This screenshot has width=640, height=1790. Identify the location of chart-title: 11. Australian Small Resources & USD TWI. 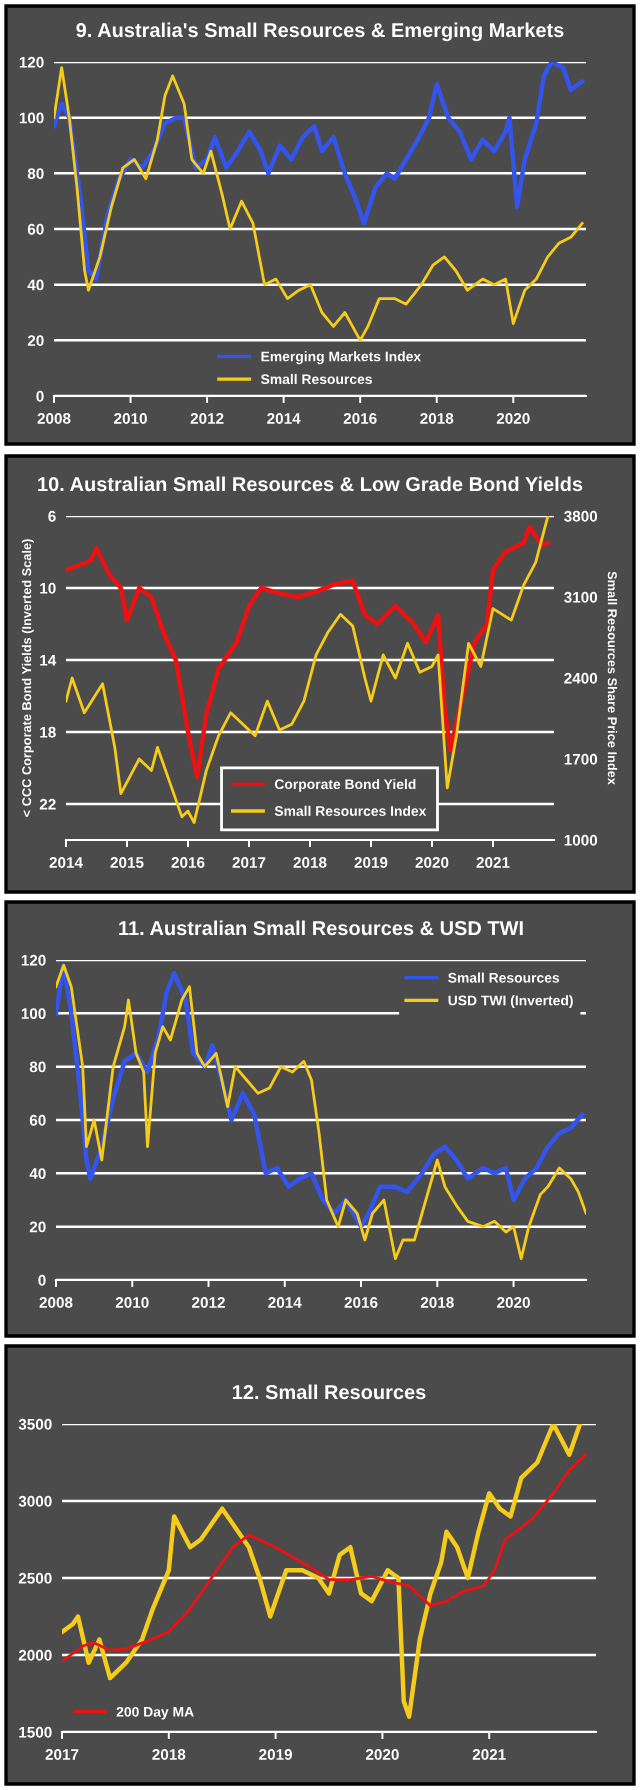
(321, 928).